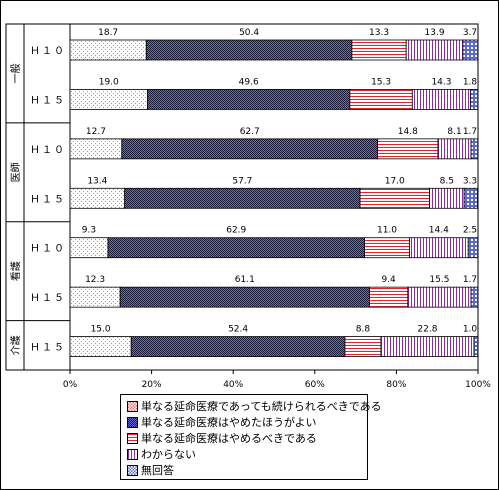 The width and height of the screenshot is (499, 490). I want to click on data-label: 15.5, so click(439, 280).